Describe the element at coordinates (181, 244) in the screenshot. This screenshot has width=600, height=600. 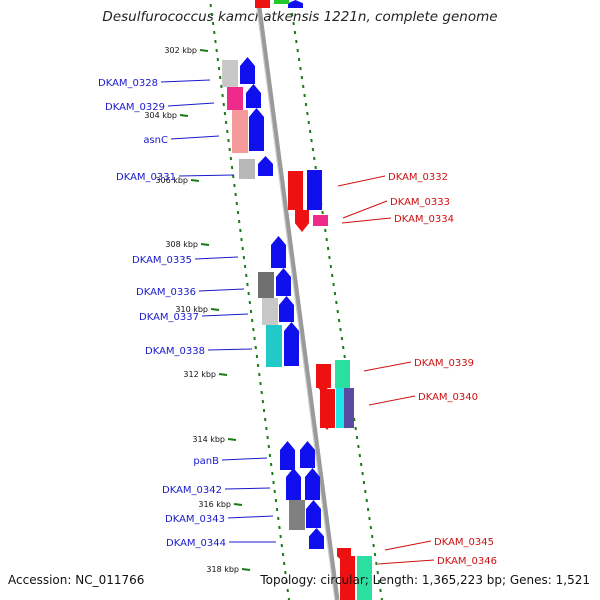
I see `tick-label: 308 kbp` at that location.